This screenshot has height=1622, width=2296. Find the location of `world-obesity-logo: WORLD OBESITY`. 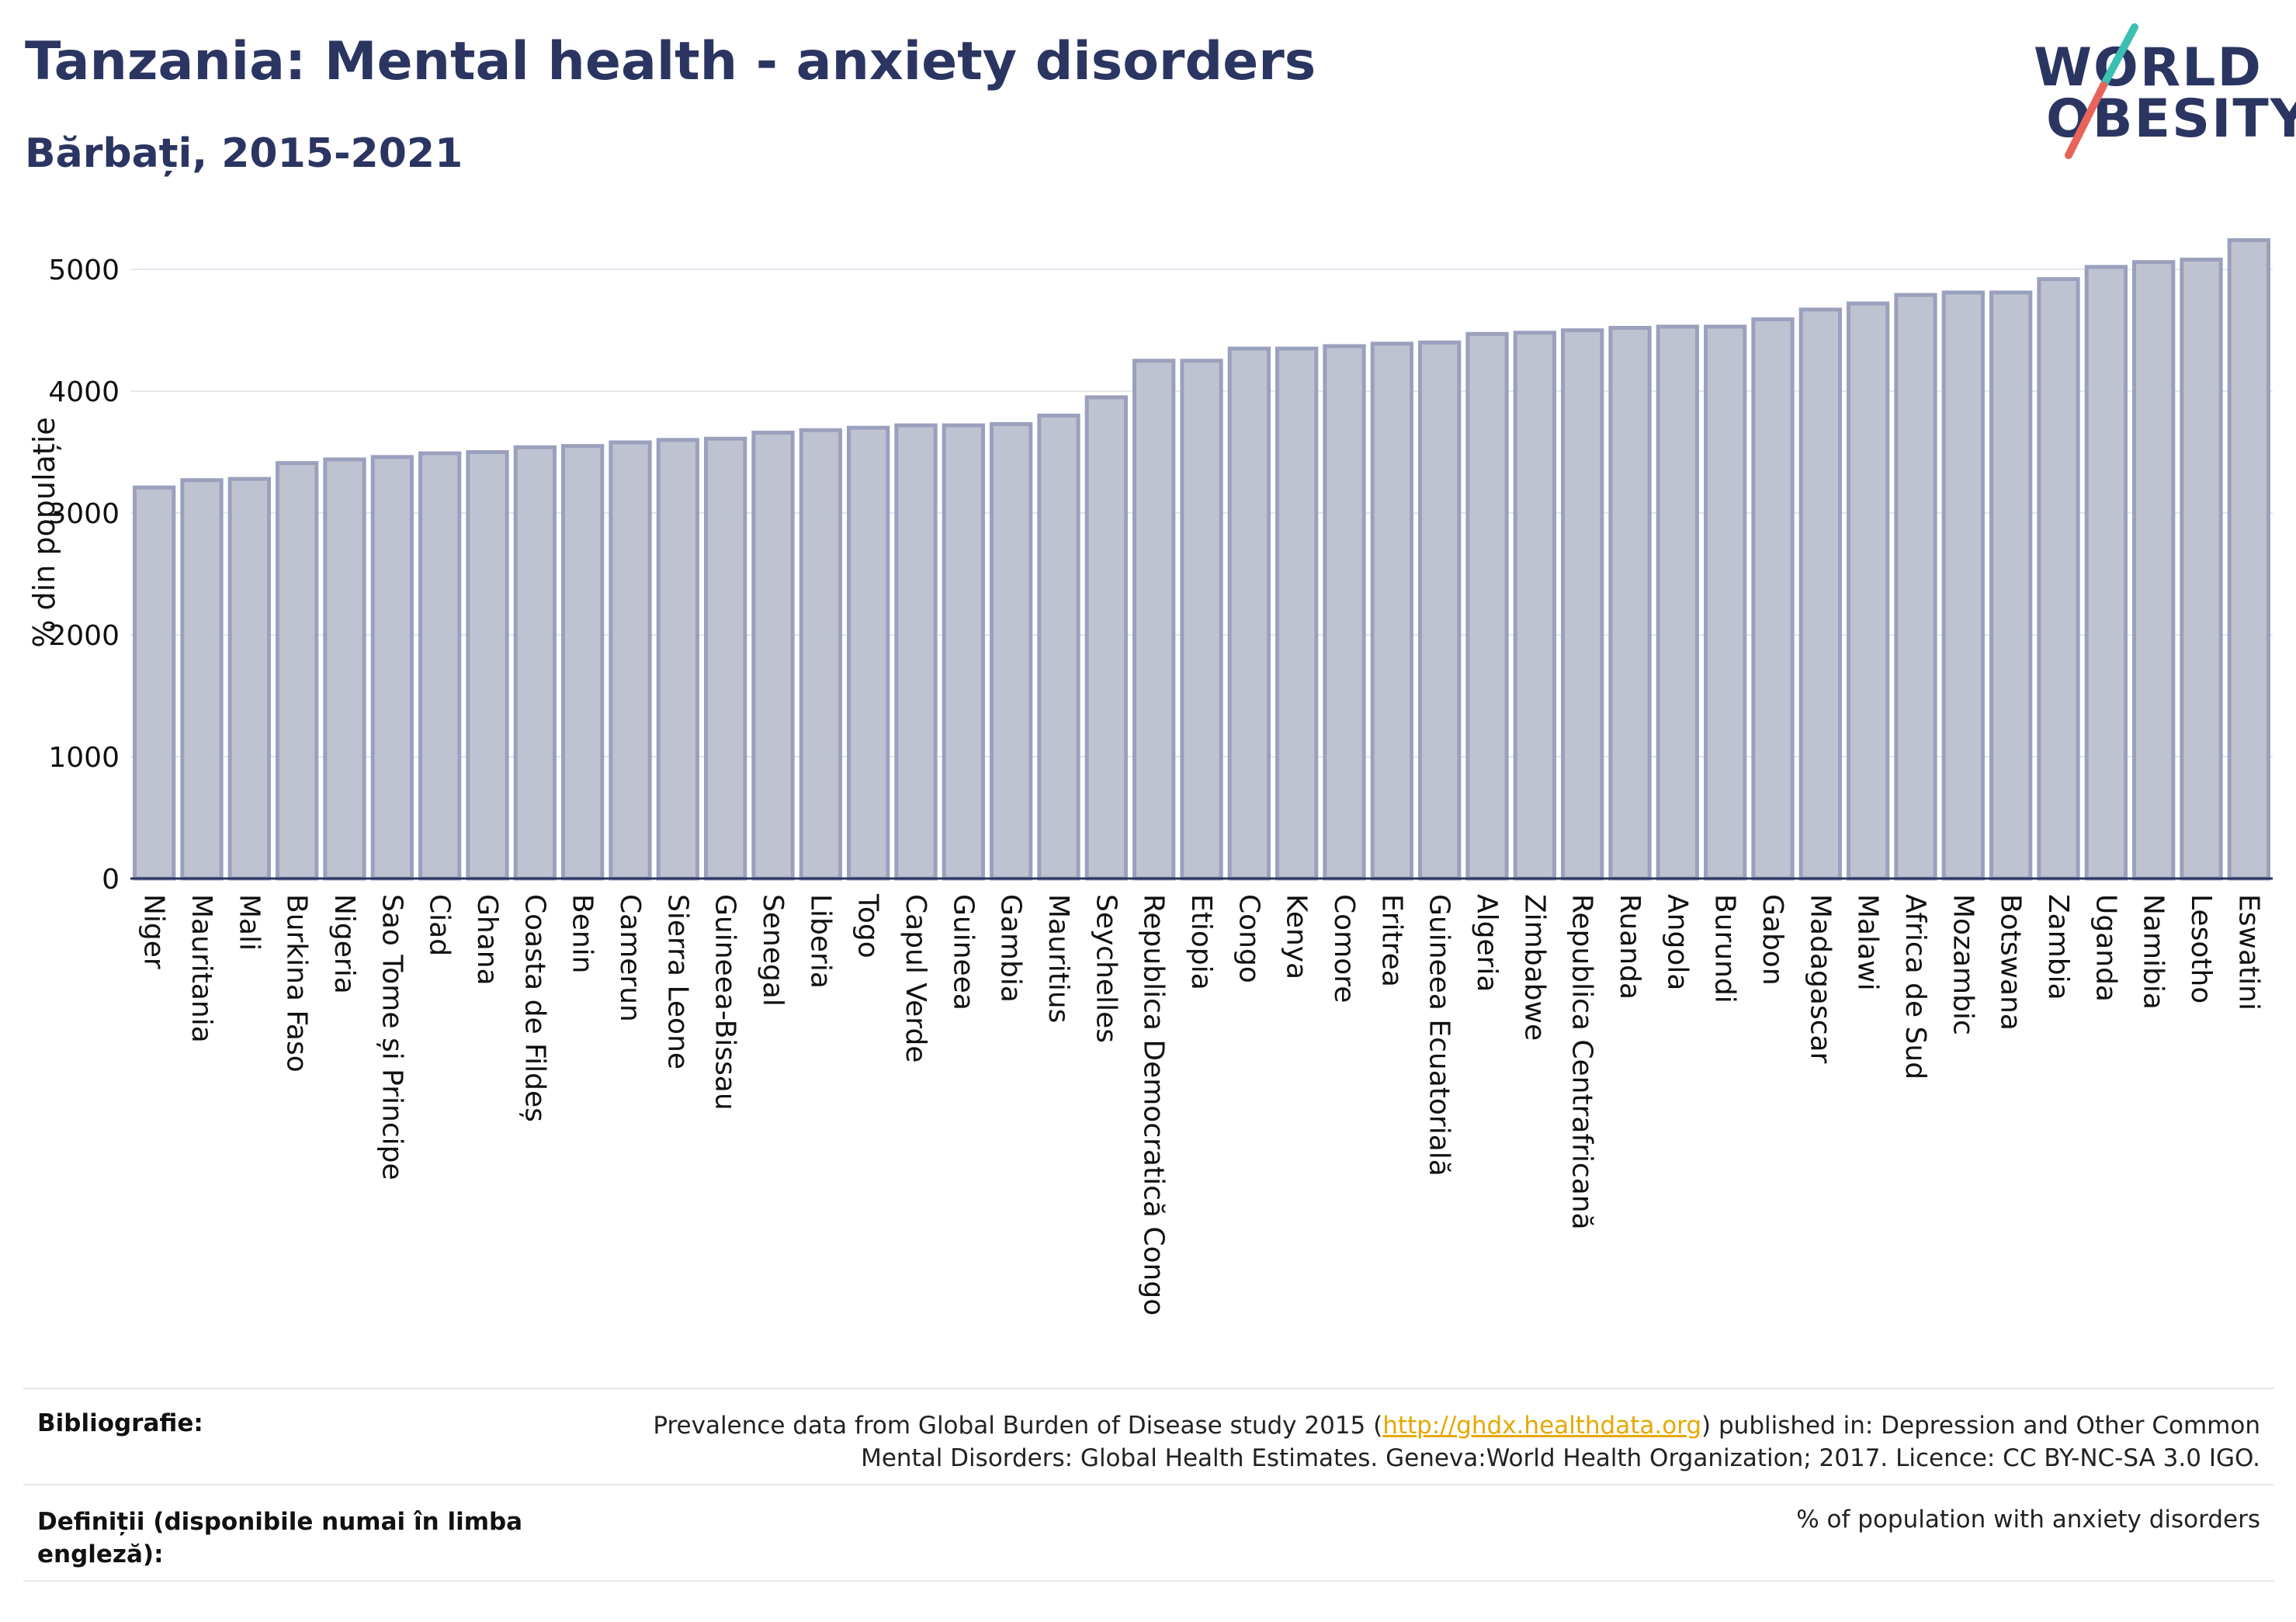

world-obesity-logo: WORLD OBESITY is located at coordinates (2161, 97).